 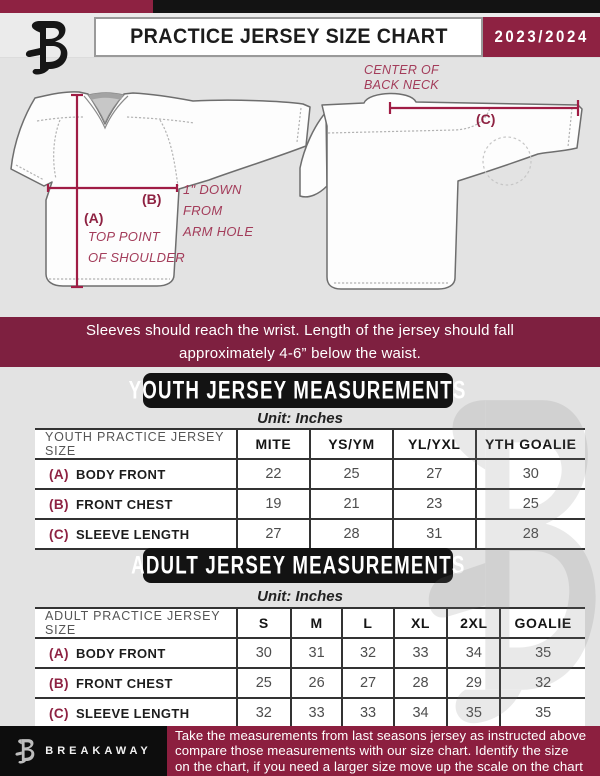 I want to click on youth-section-heading: YOUTH JERSEY MEASUREMENTS, so click(x=297, y=390).